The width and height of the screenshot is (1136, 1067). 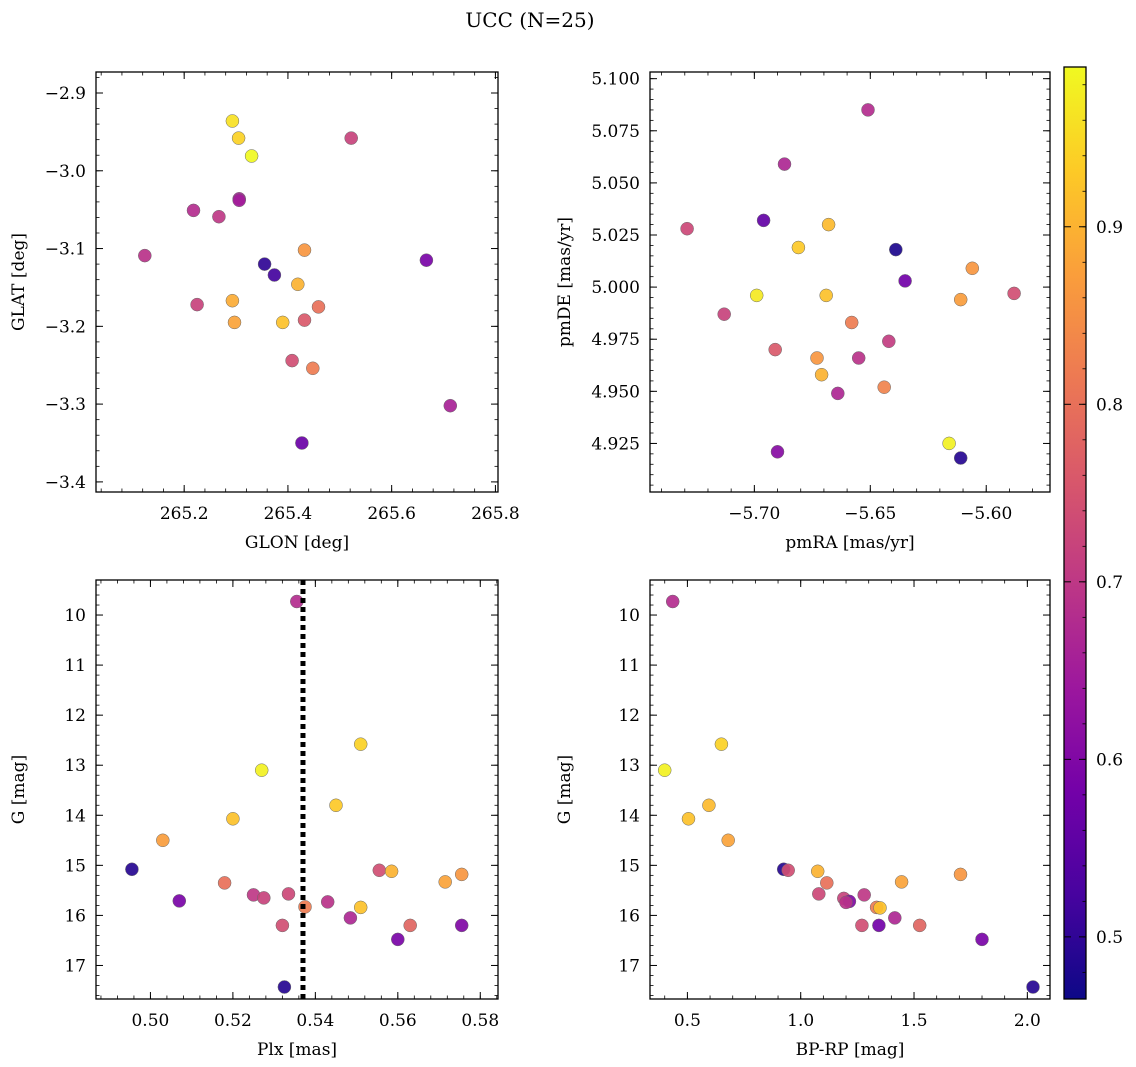 I want to click on bprp-g-xtick-label: 1.5, so click(x=913, y=1021).